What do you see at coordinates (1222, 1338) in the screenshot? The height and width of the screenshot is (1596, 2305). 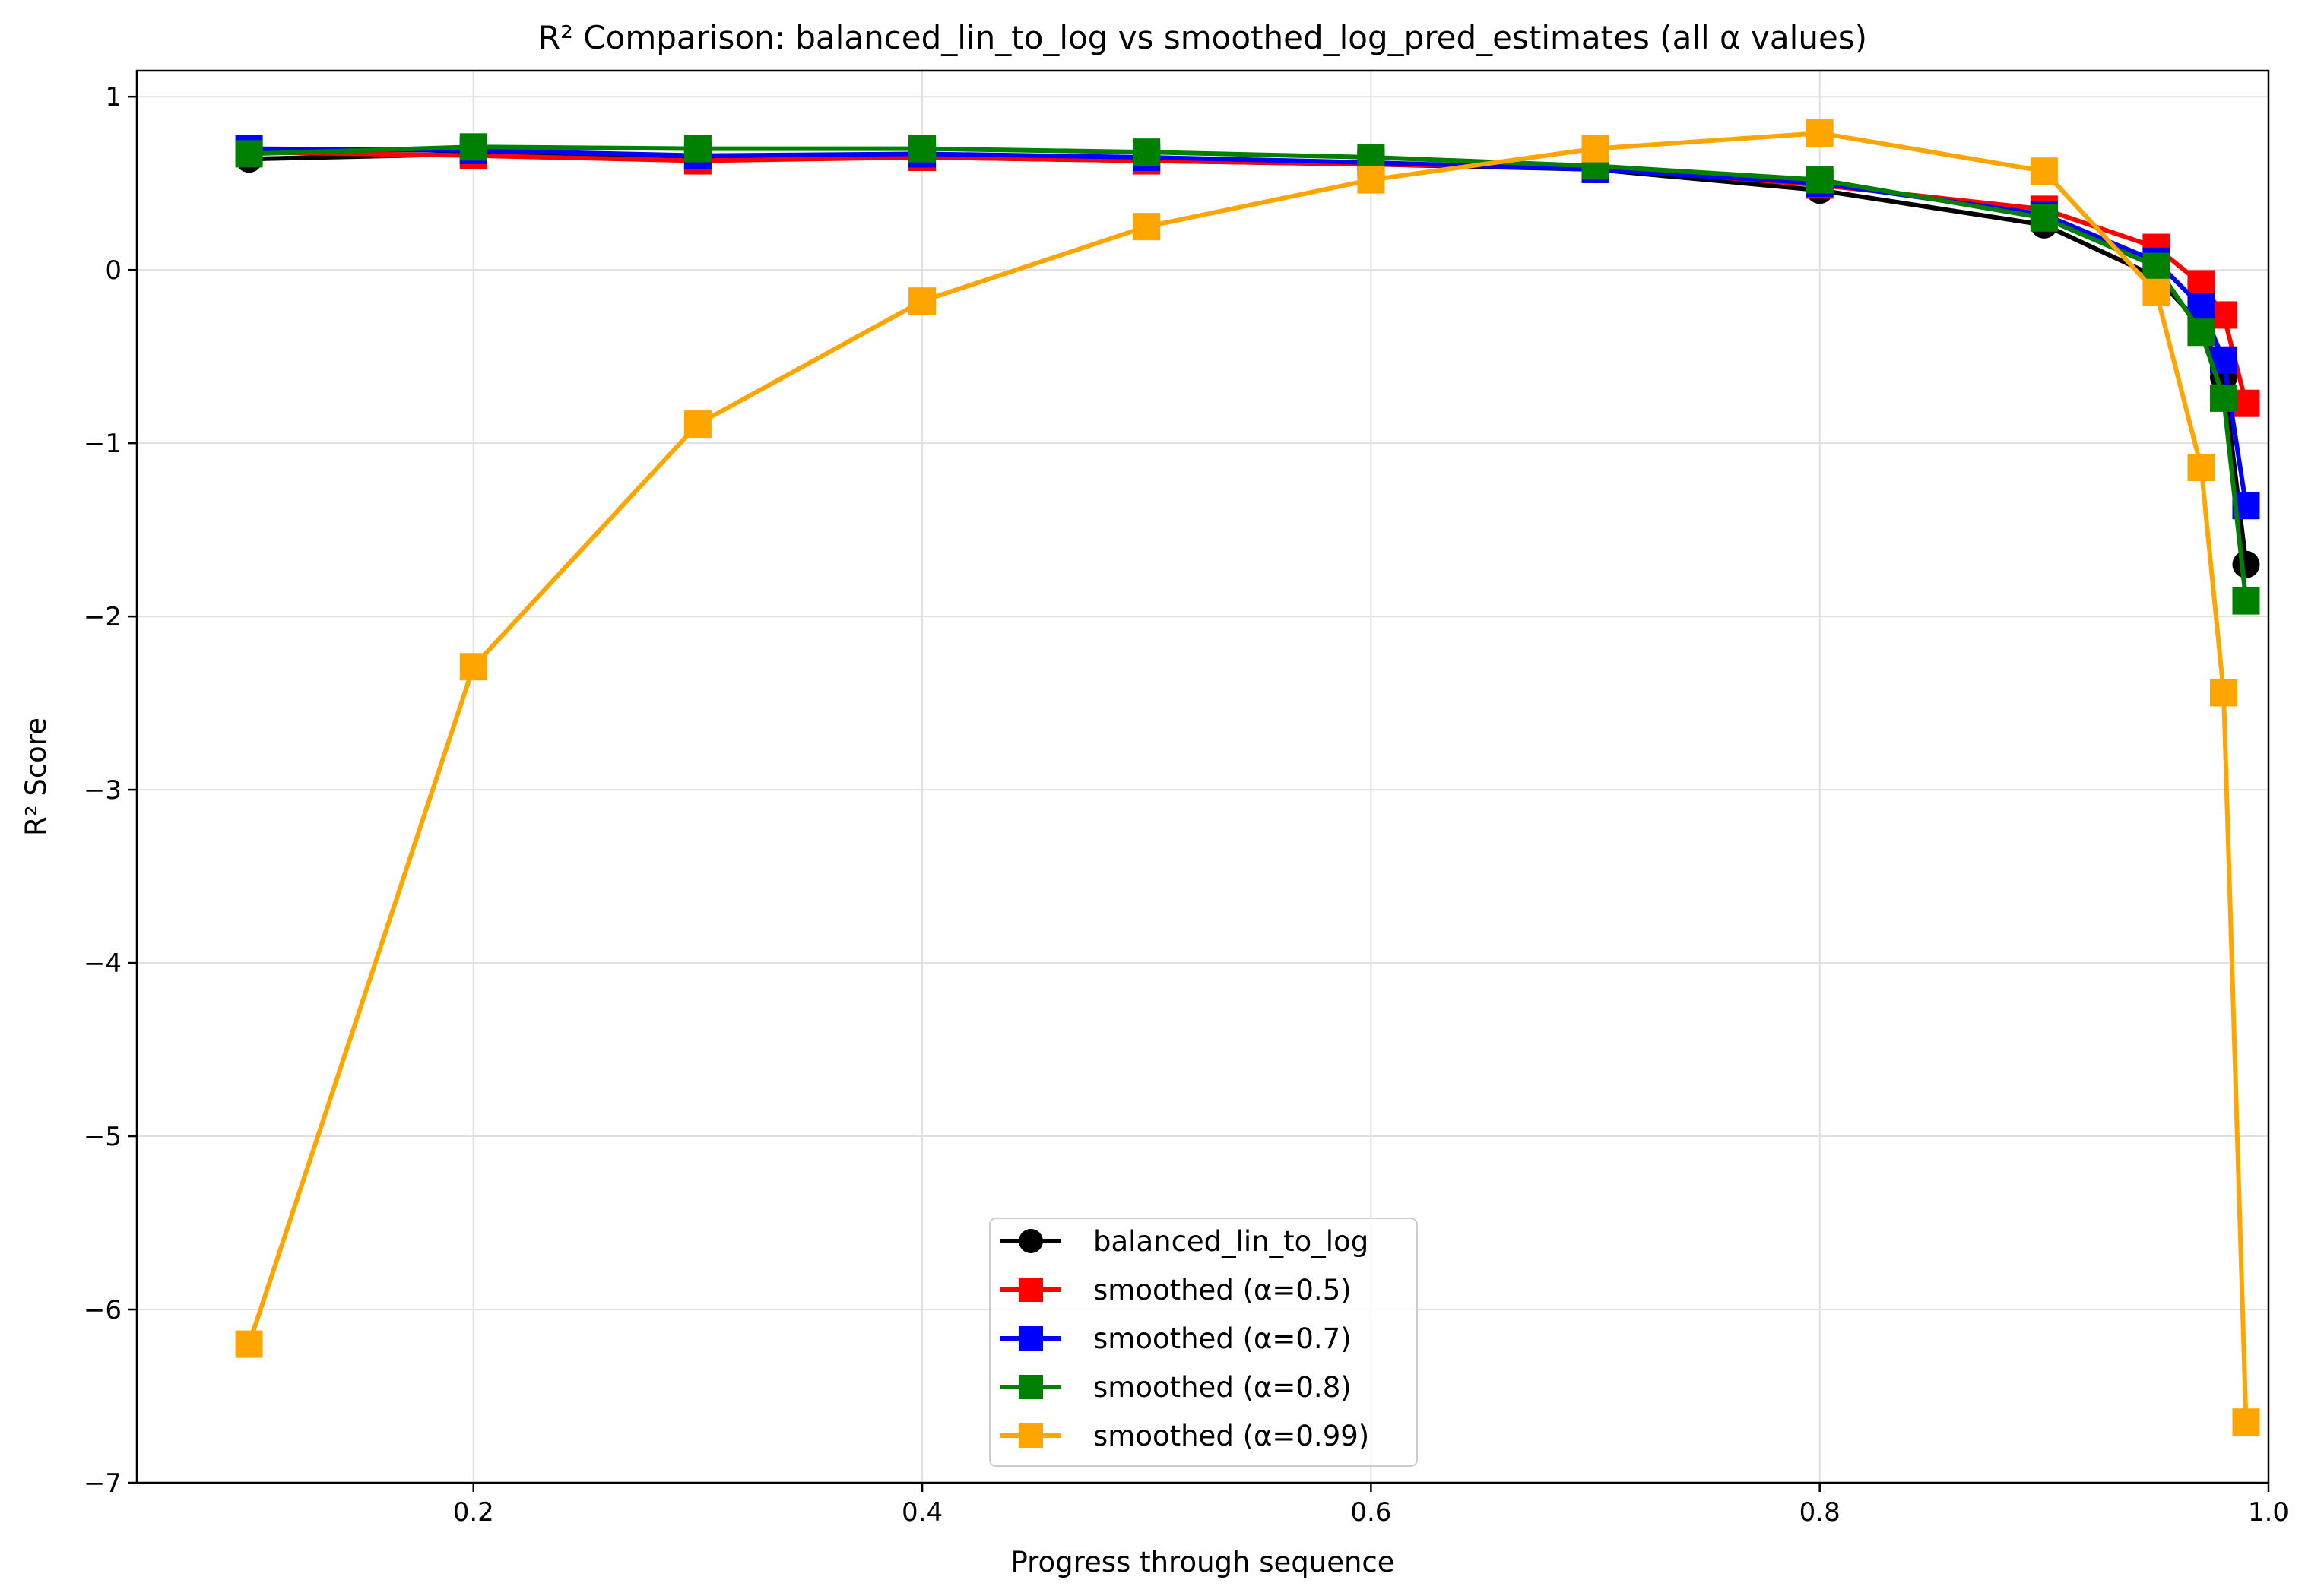 I see `legend-label: smoothed (α=0.7)` at bounding box center [1222, 1338].